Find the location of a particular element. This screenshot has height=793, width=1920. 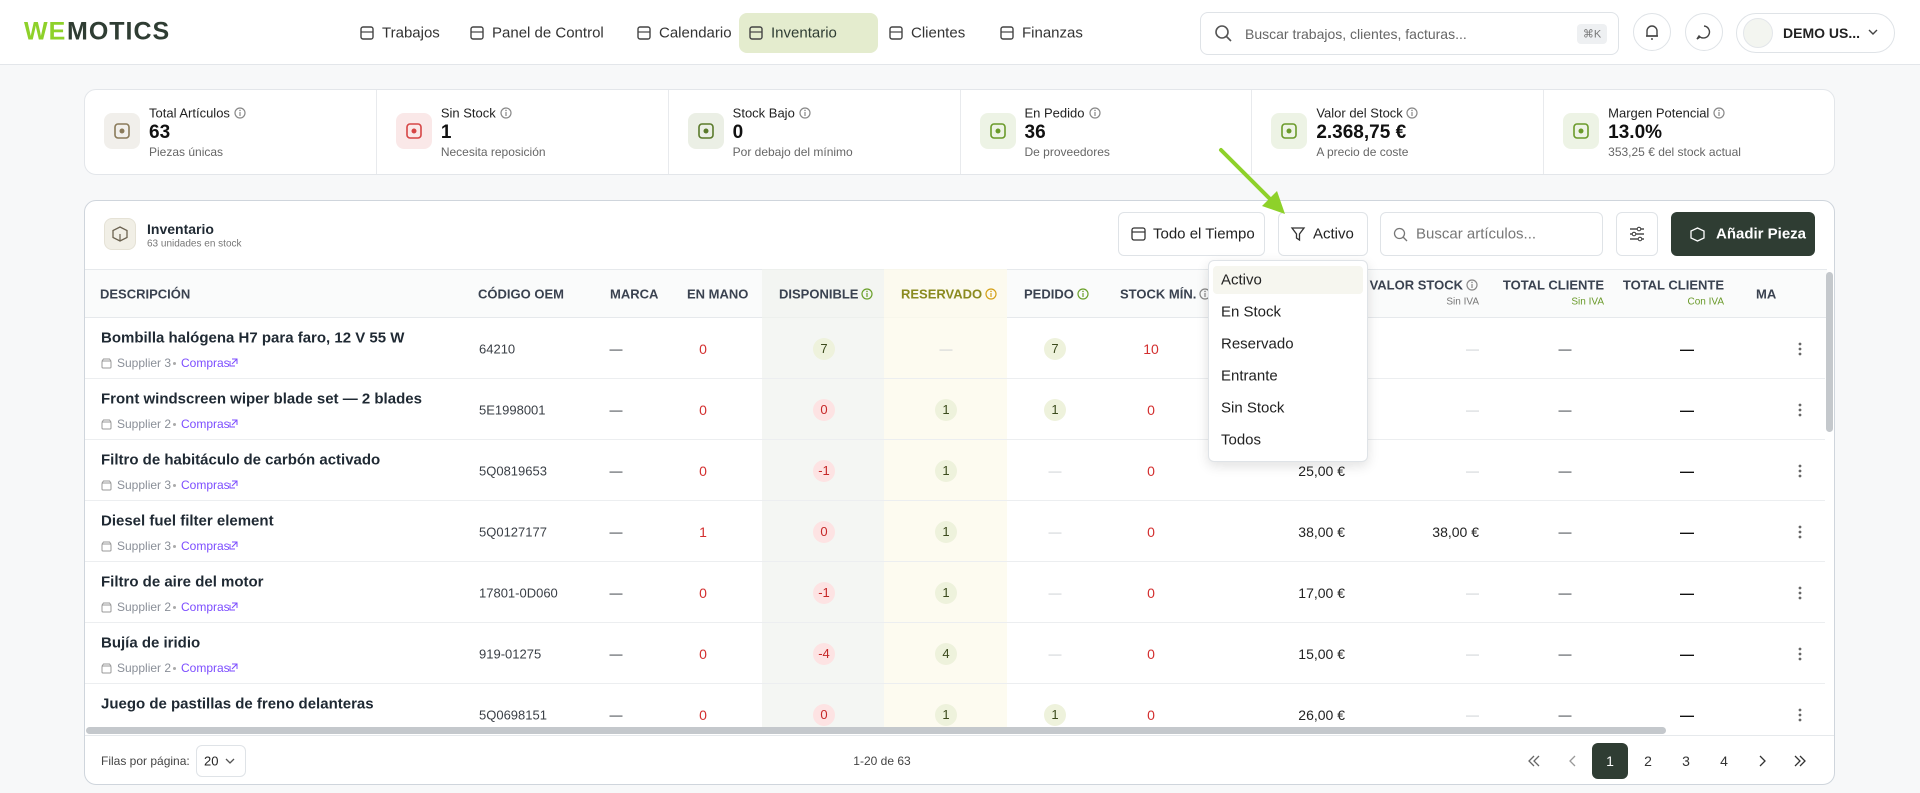

prev-page is located at coordinates (1572, 761).